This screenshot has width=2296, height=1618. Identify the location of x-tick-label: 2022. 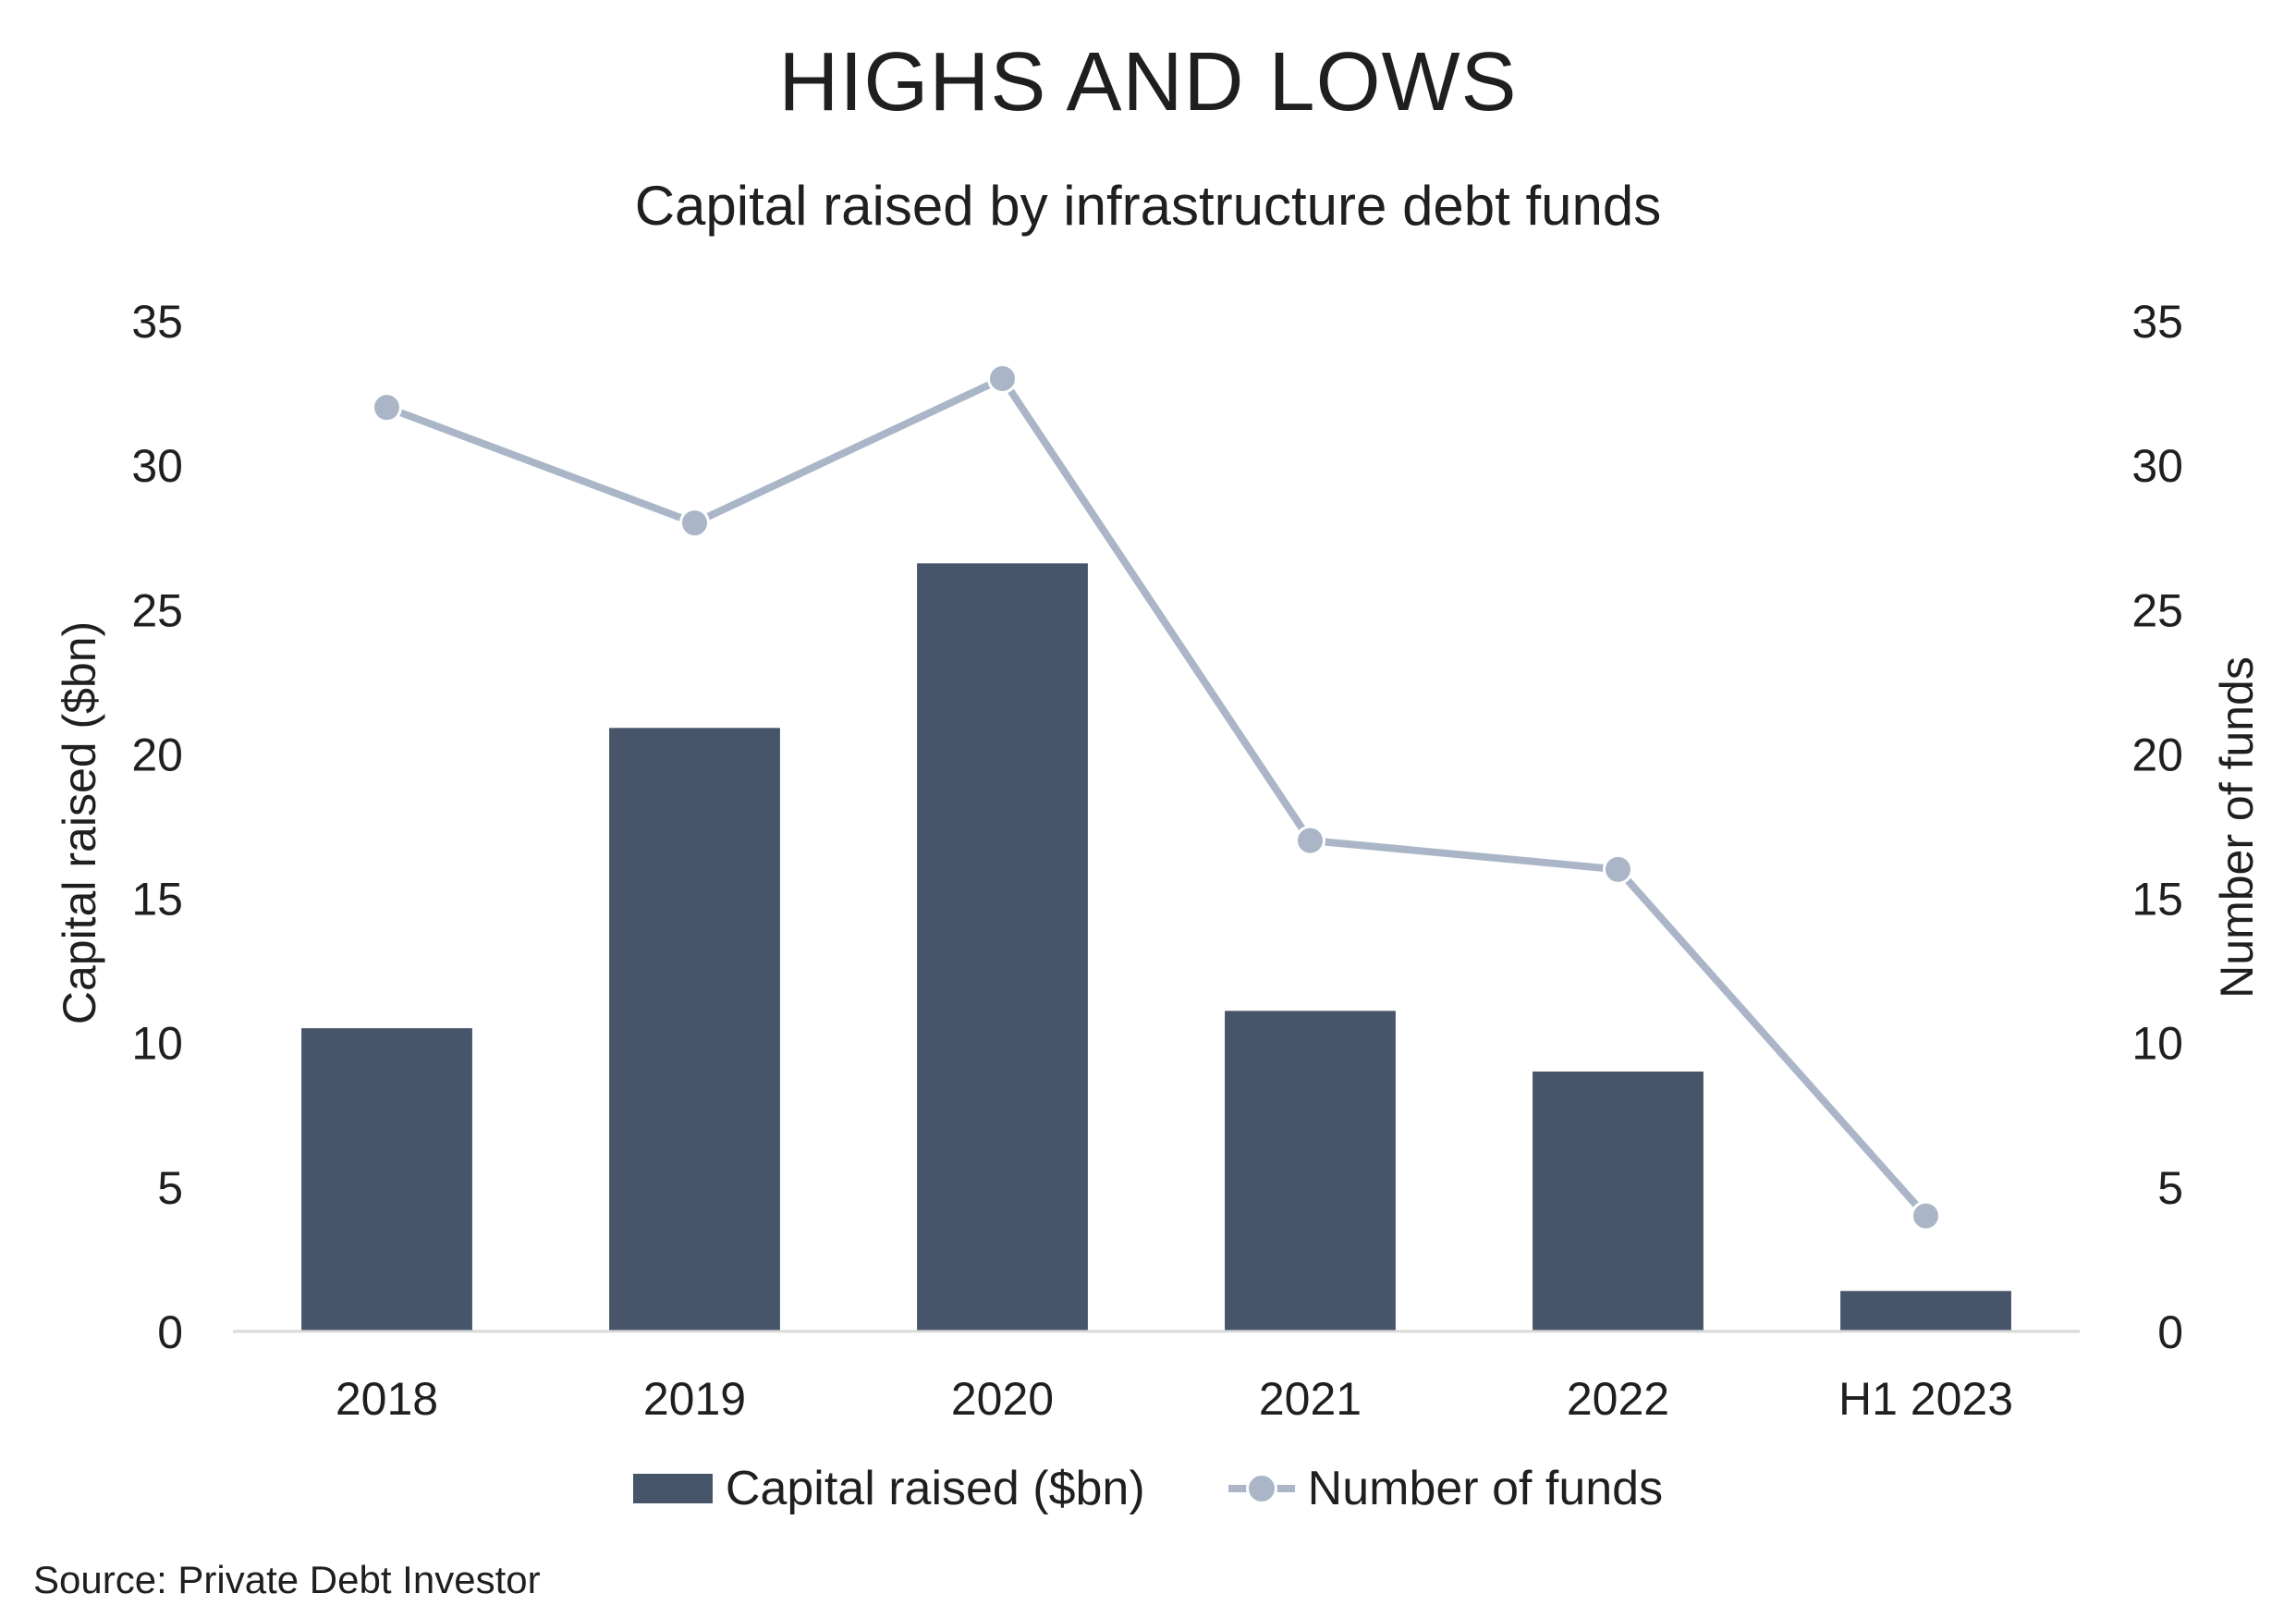
(1618, 1399).